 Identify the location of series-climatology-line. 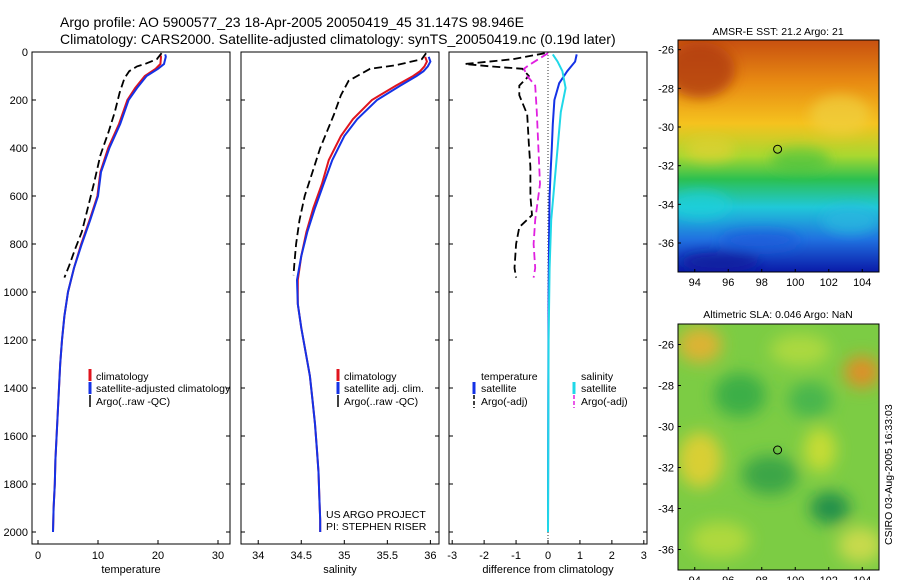
(107, 293).